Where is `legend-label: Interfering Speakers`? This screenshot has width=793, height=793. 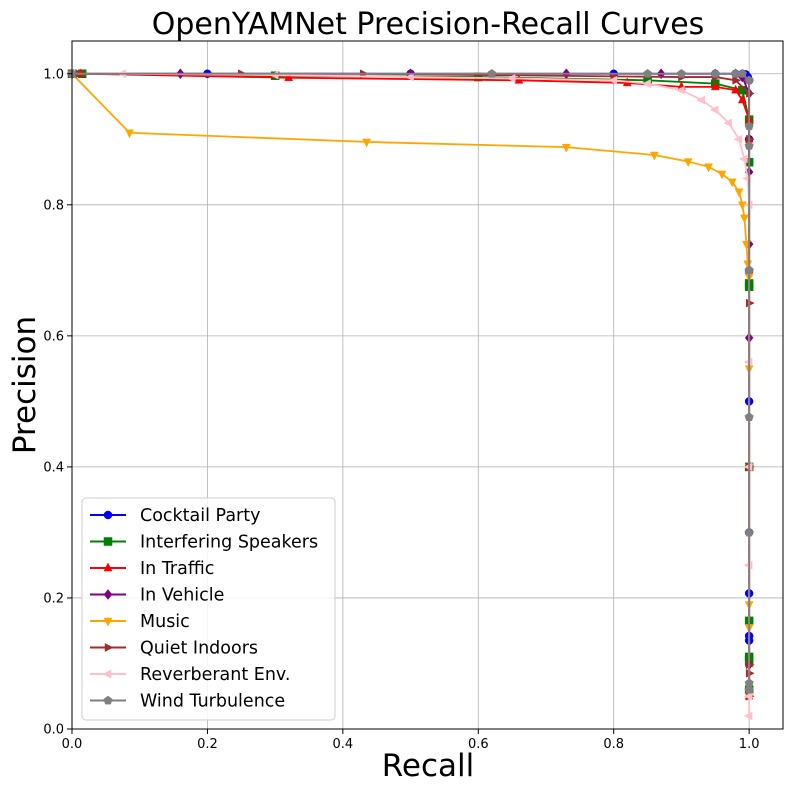
legend-label: Interfering Speakers is located at coordinates (229, 543).